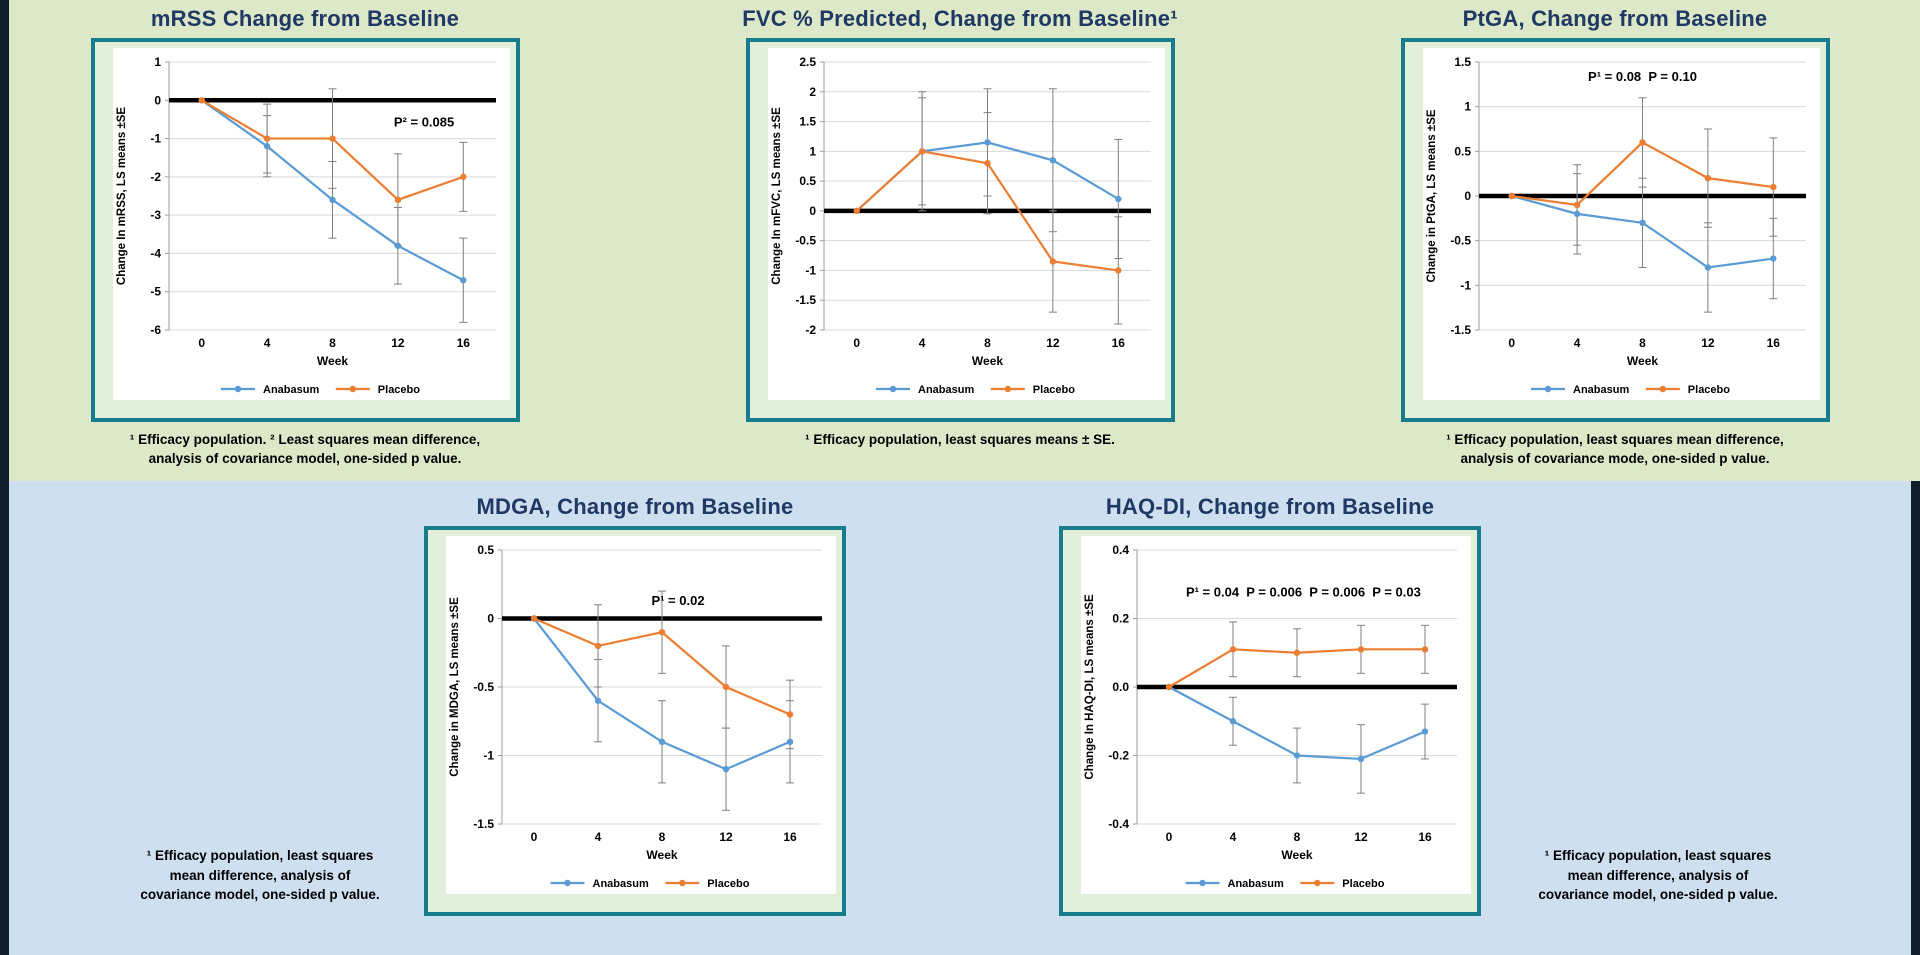 Image resolution: width=1920 pixels, height=955 pixels. I want to click on svg-text: P² = 0.085, so click(423, 121).